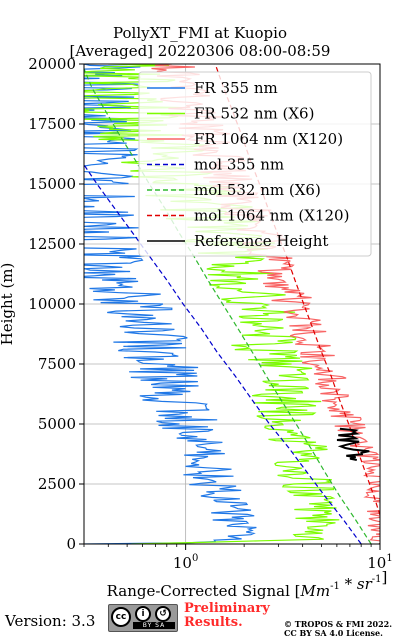 The height and width of the screenshot is (640, 400). What do you see at coordinates (52, 244) in the screenshot?
I see `y-tick-label: 12500` at bounding box center [52, 244].